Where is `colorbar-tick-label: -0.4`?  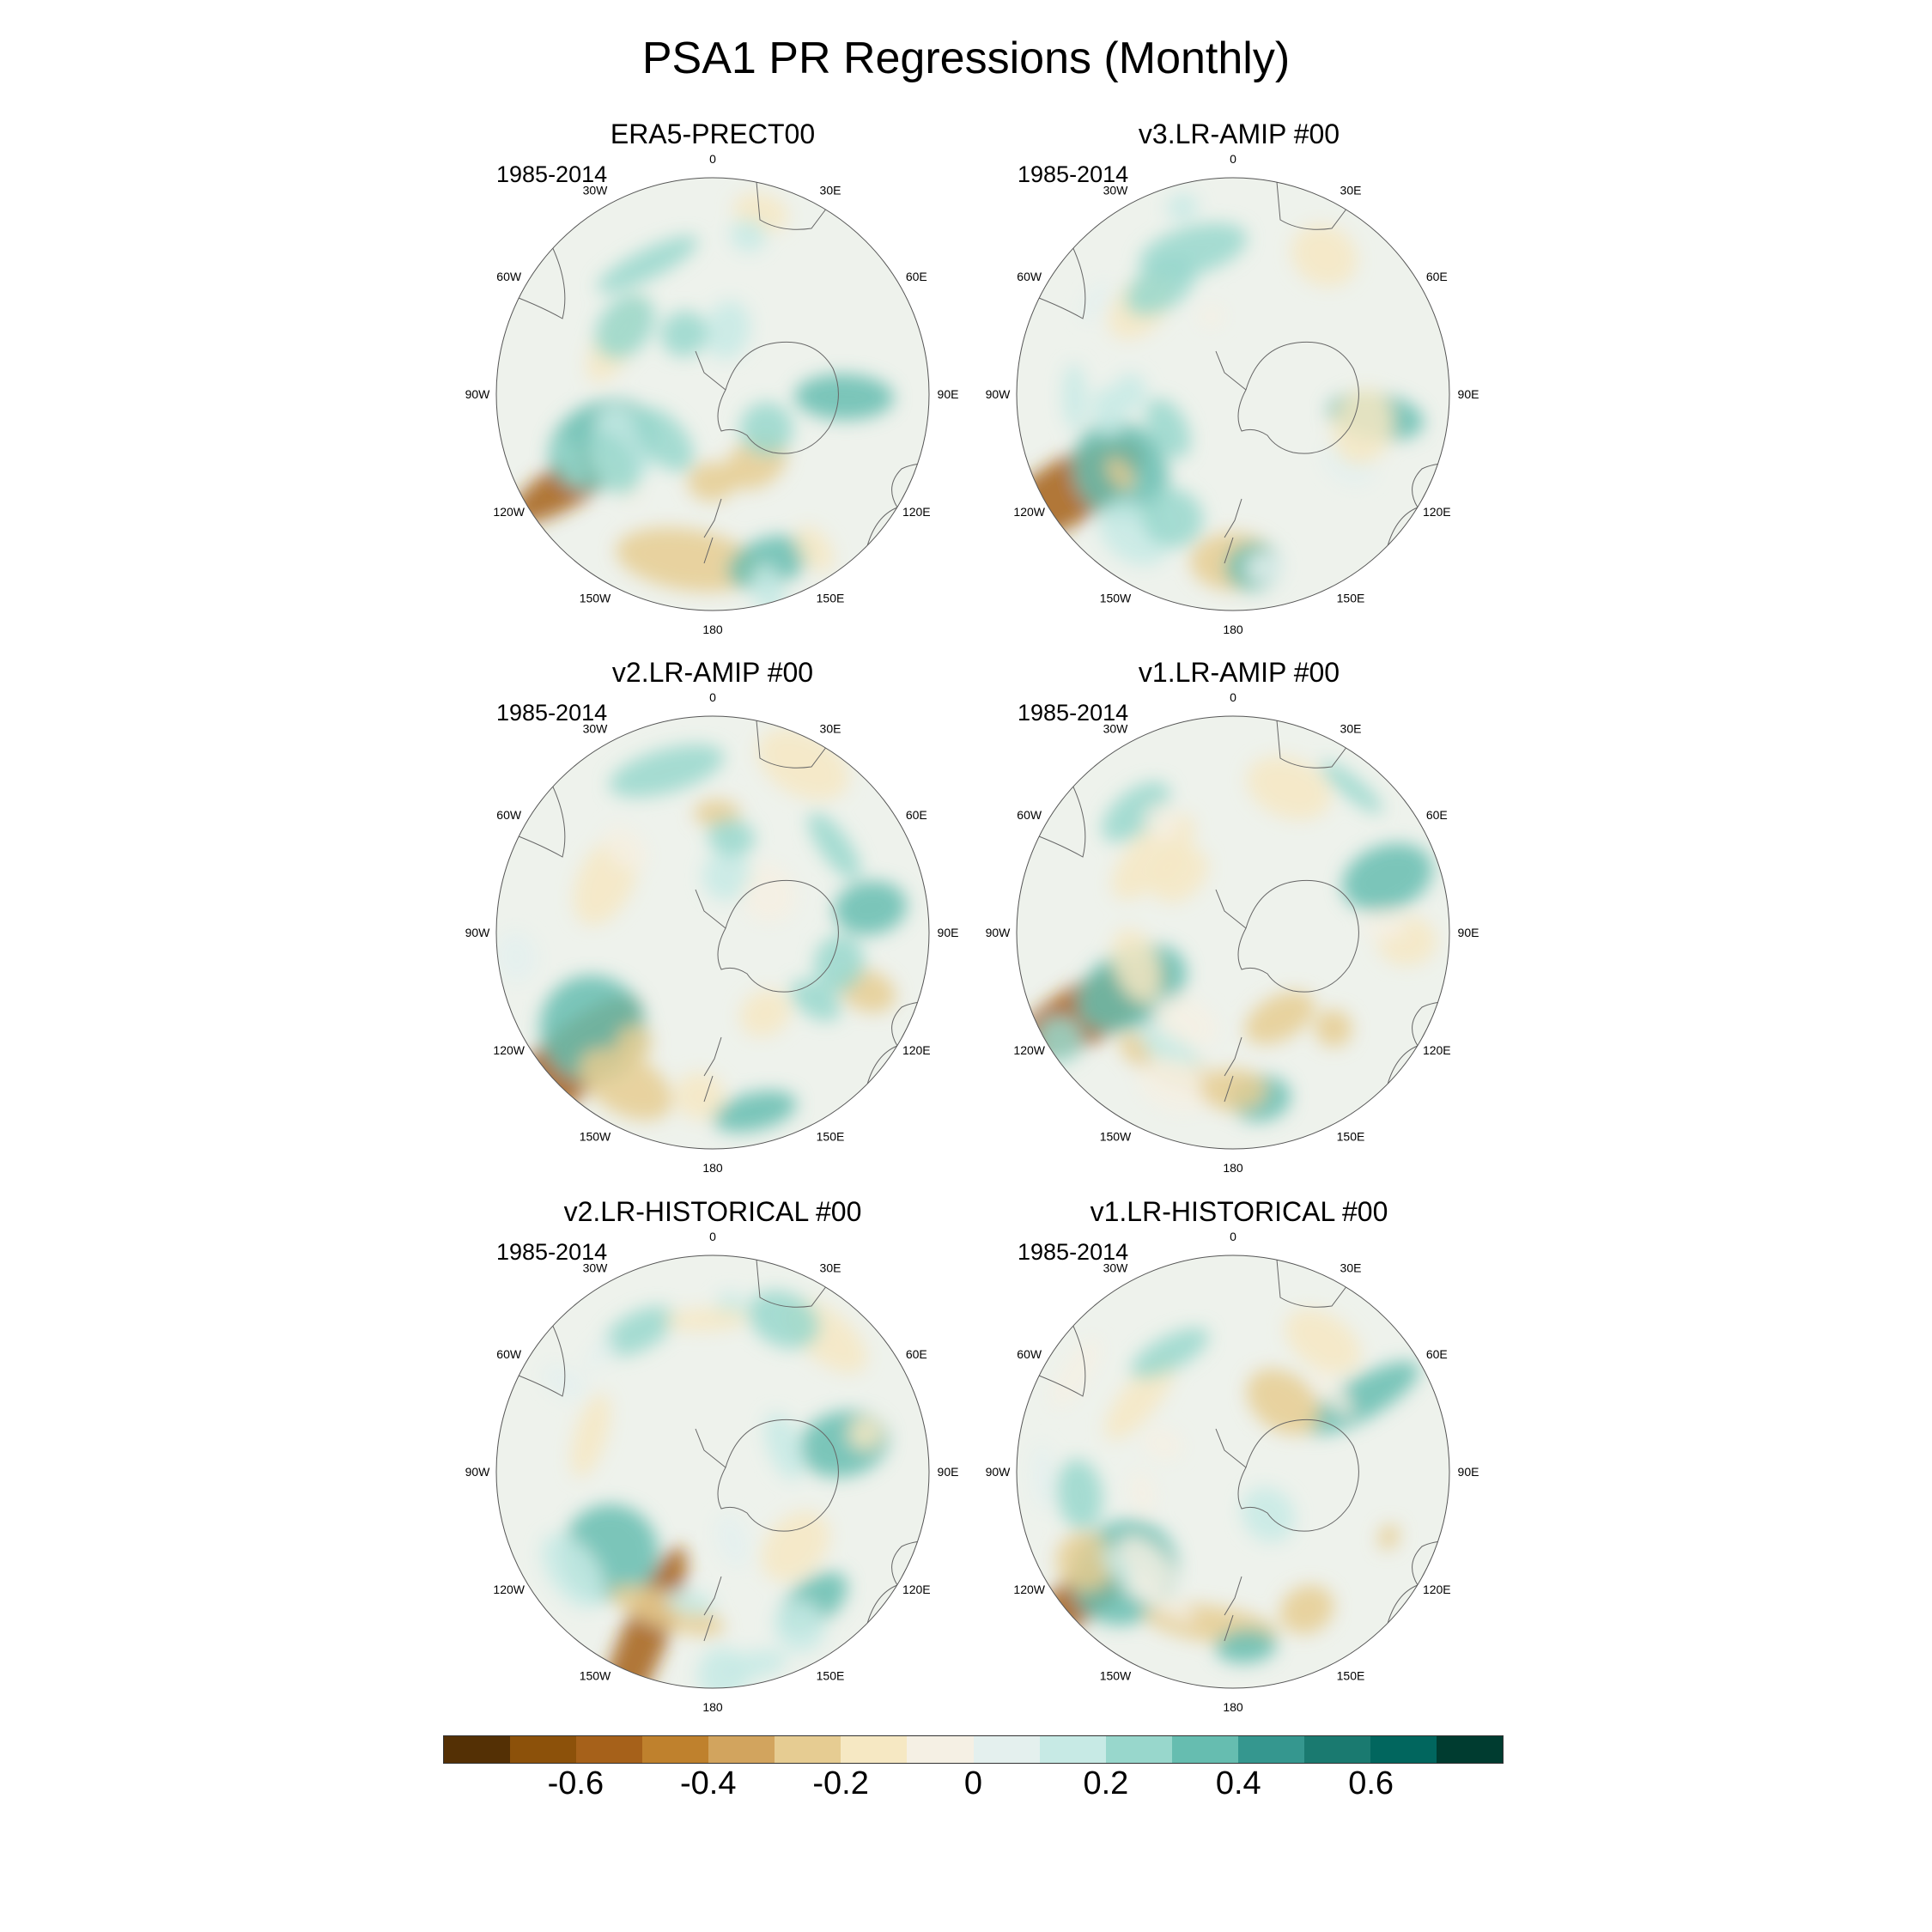 colorbar-tick-label: -0.4 is located at coordinates (708, 1783).